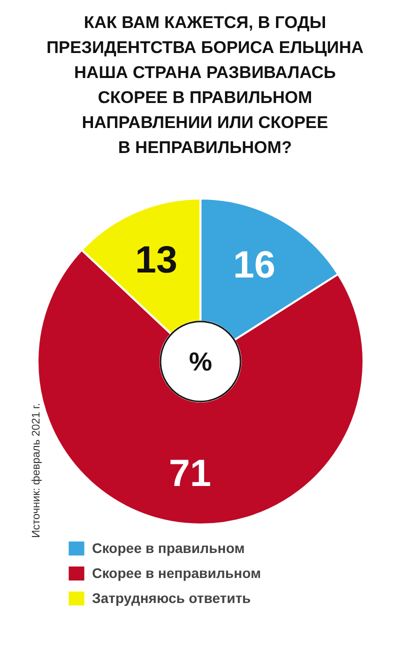  I want to click on legend-label: Скорее в неправильном, so click(176, 573).